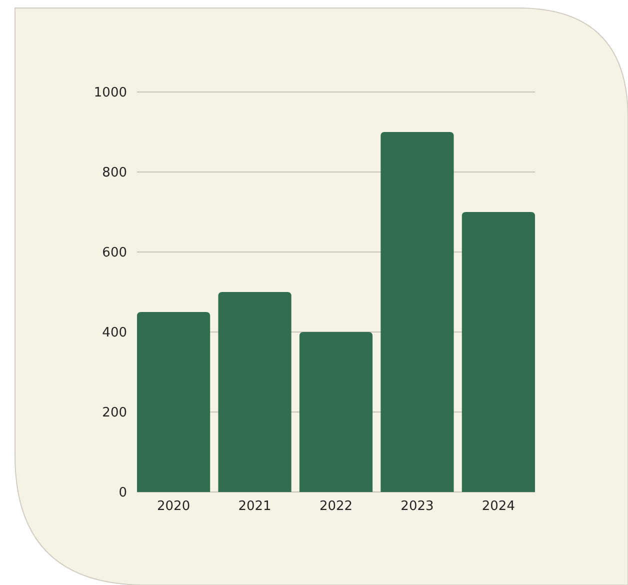 This screenshot has height=585, width=628. What do you see at coordinates (114, 253) in the screenshot?
I see `y-tick-label: 600` at bounding box center [114, 253].